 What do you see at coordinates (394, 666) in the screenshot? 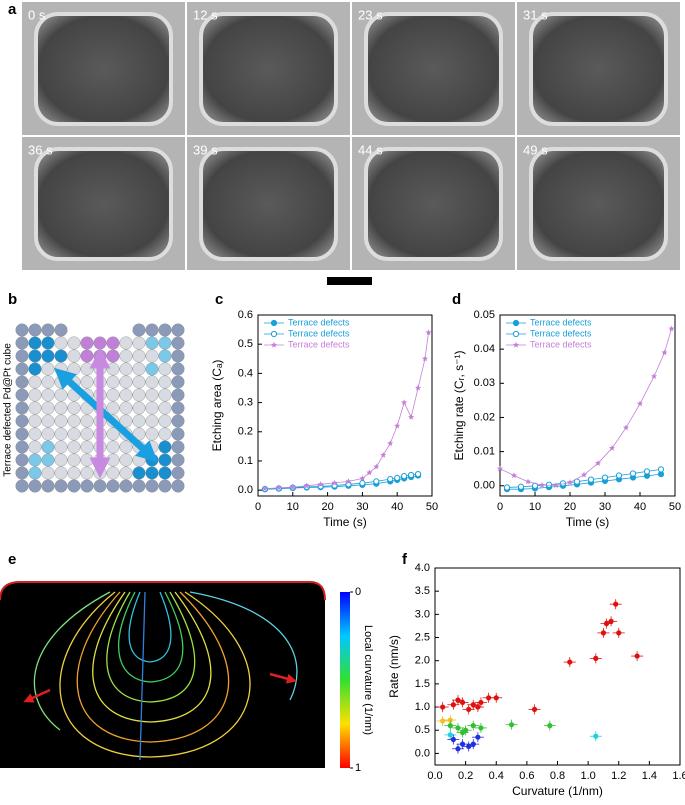
I see `y-axis-label: Rate (nm/s)` at bounding box center [394, 666].